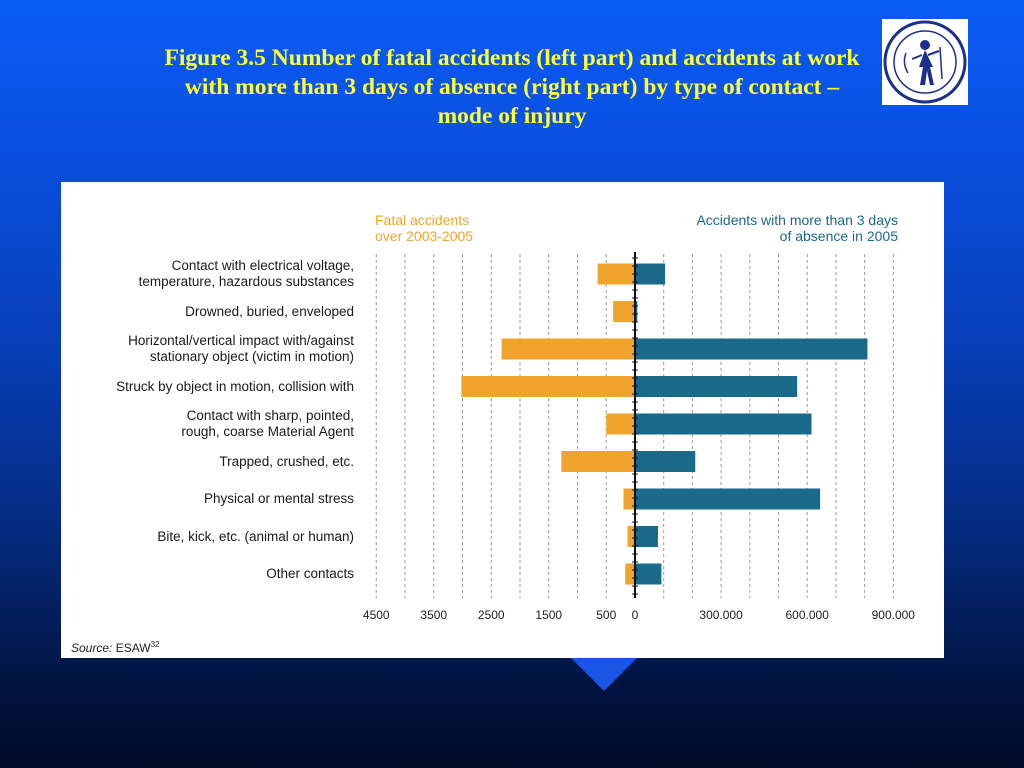  What do you see at coordinates (721, 615) in the screenshot?
I see `tick-label-right: 300.000` at bounding box center [721, 615].